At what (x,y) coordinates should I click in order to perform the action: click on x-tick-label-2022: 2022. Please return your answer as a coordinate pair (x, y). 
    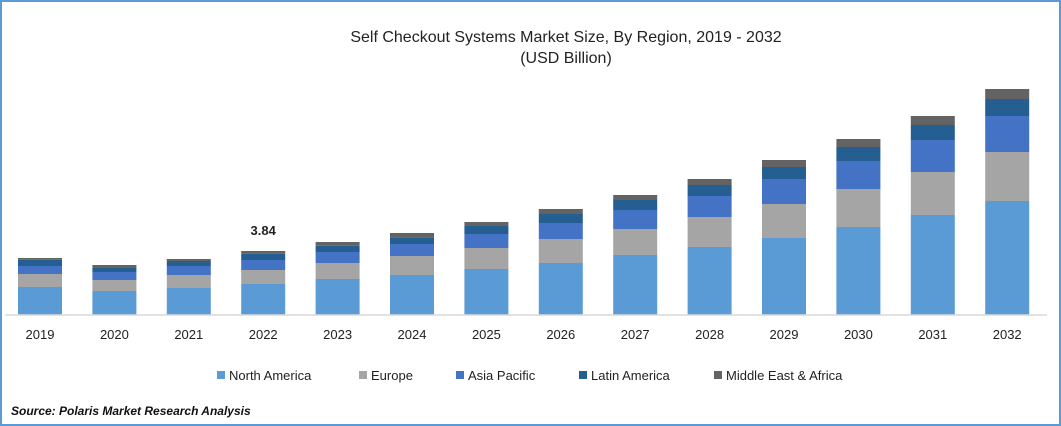
    Looking at the image, I should click on (263, 334).